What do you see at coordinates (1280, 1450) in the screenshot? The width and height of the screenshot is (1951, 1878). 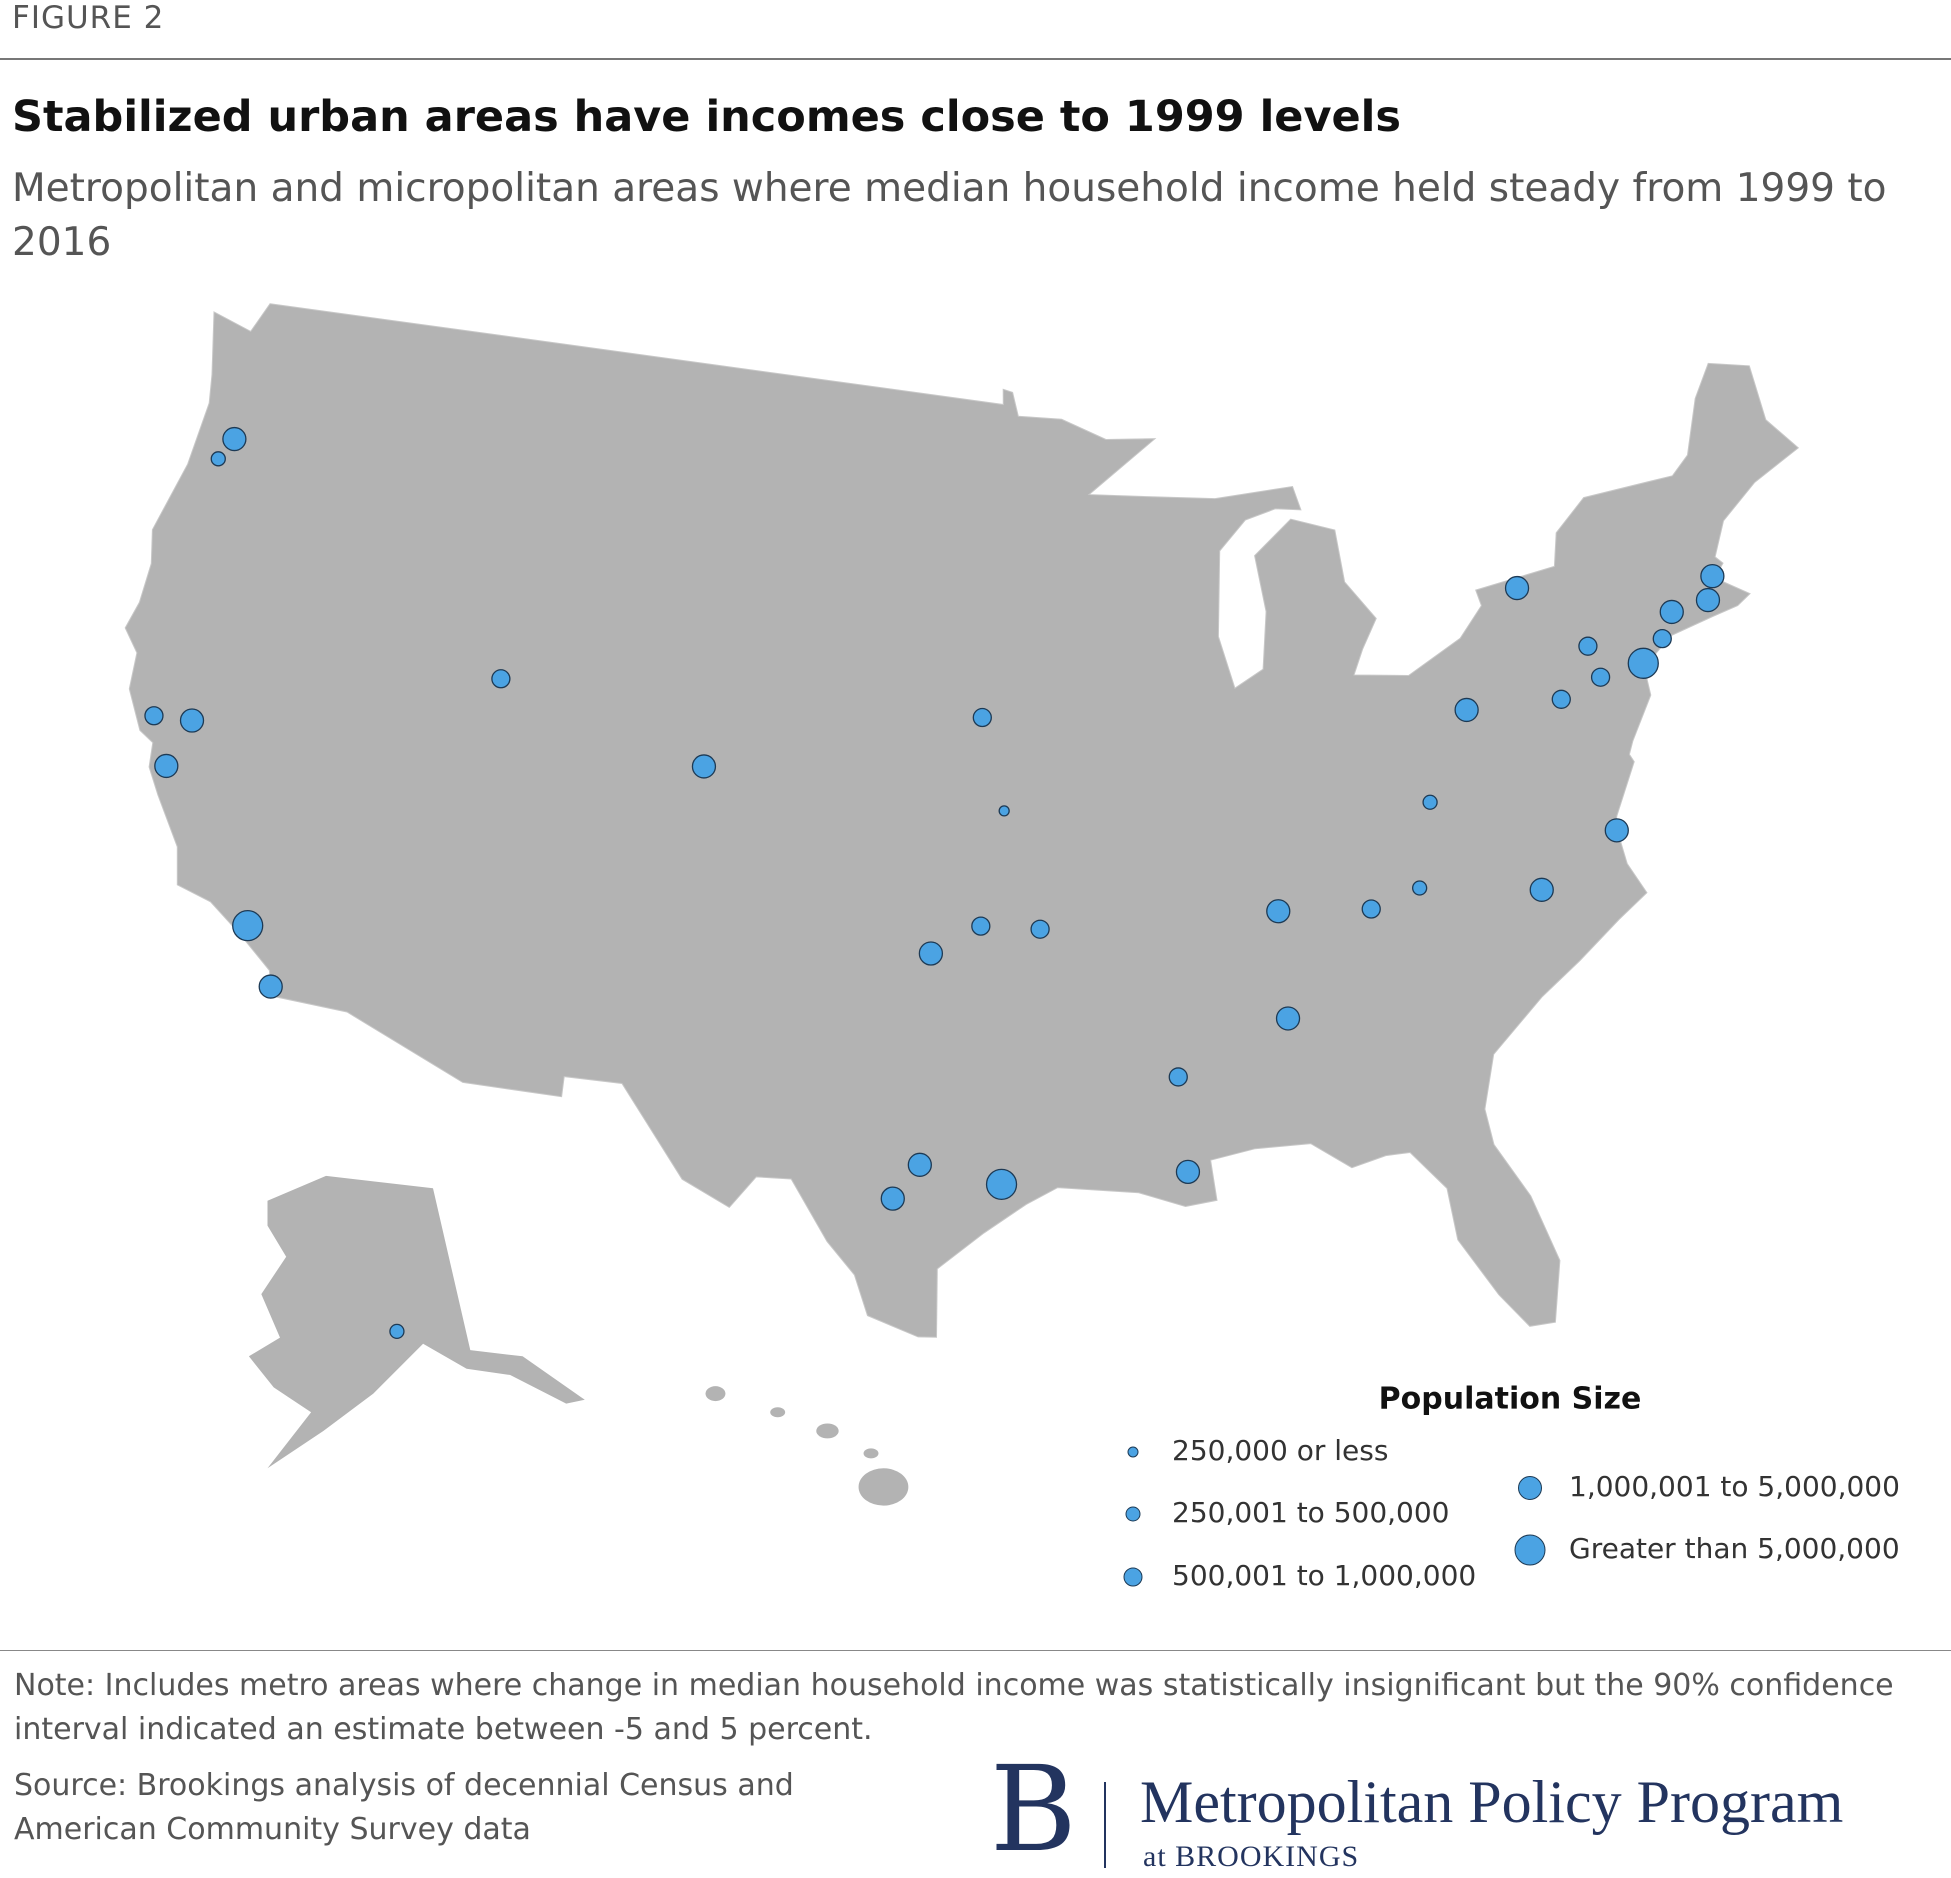 I see `legend-label: 250,000 or less` at bounding box center [1280, 1450].